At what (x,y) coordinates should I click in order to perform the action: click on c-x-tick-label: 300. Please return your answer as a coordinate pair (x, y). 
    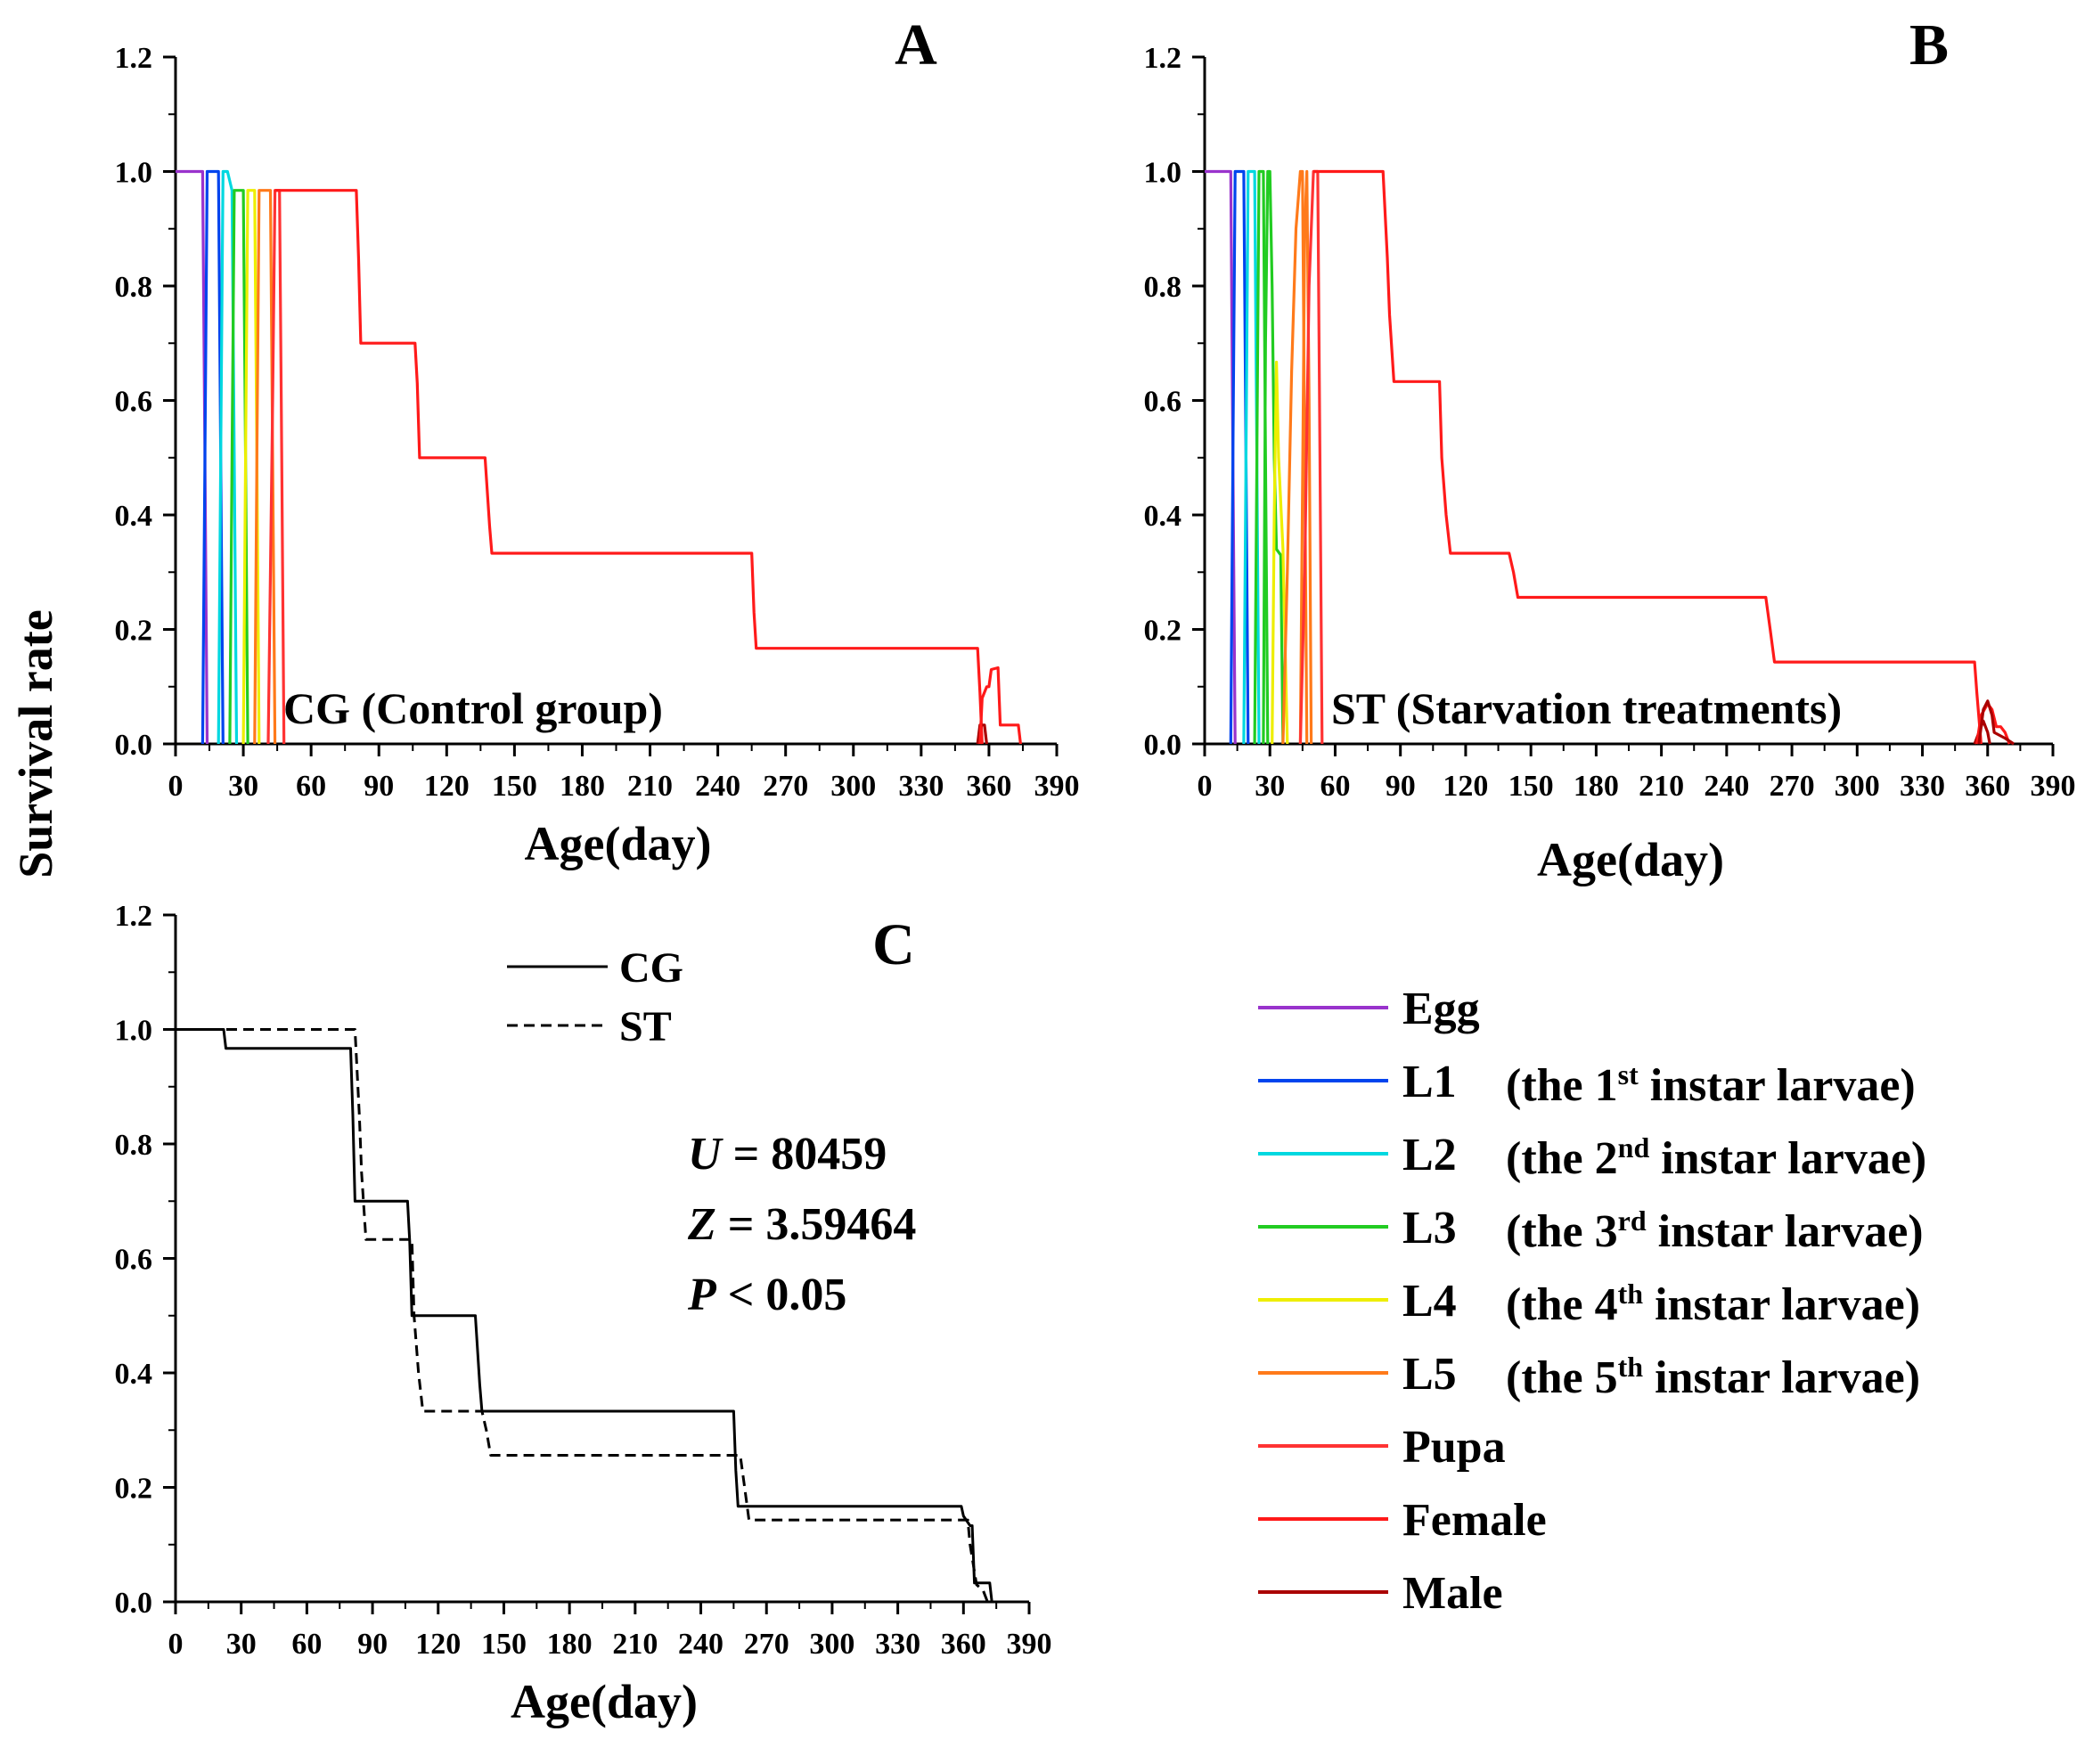
    Looking at the image, I should click on (831, 1644).